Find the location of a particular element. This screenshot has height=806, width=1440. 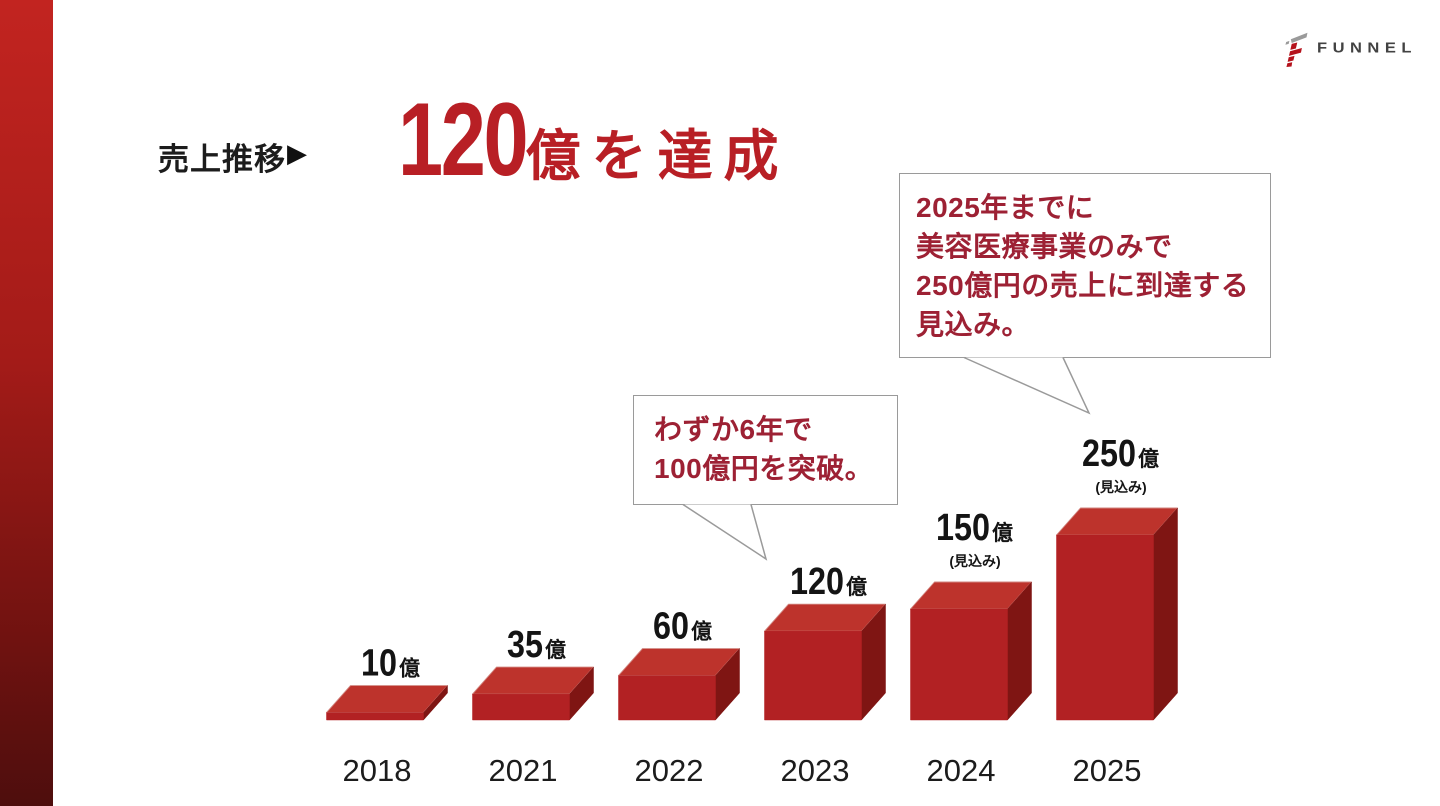

category-label-2021: 2021 is located at coordinates (523, 770).